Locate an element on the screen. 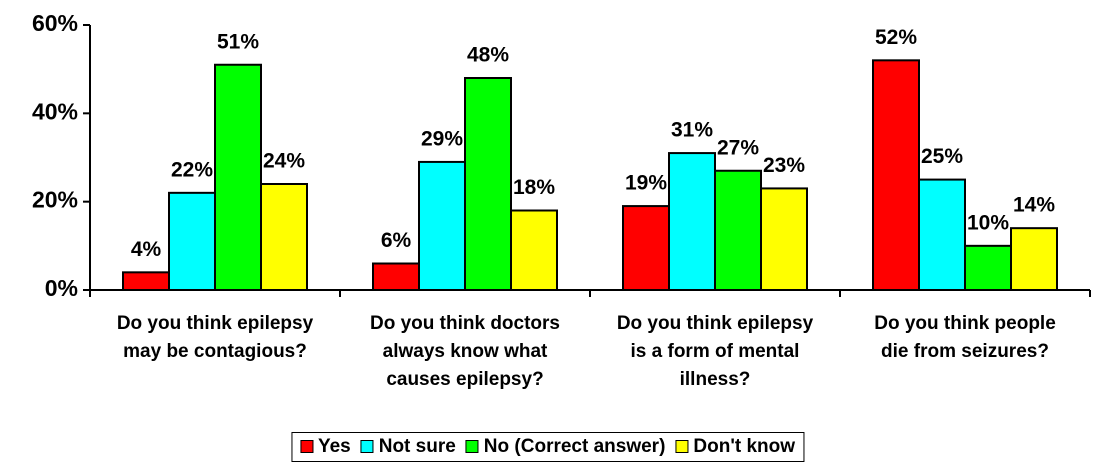 Image resolution: width=1095 pixels, height=470 pixels. data-label: 25% is located at coordinates (942, 156).